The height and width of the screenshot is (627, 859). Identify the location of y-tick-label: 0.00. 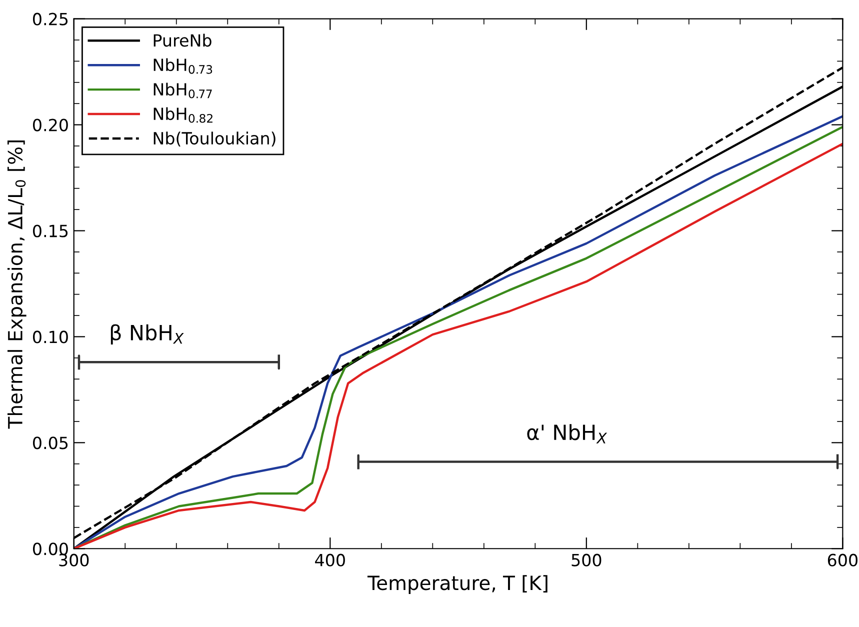
(50, 549).